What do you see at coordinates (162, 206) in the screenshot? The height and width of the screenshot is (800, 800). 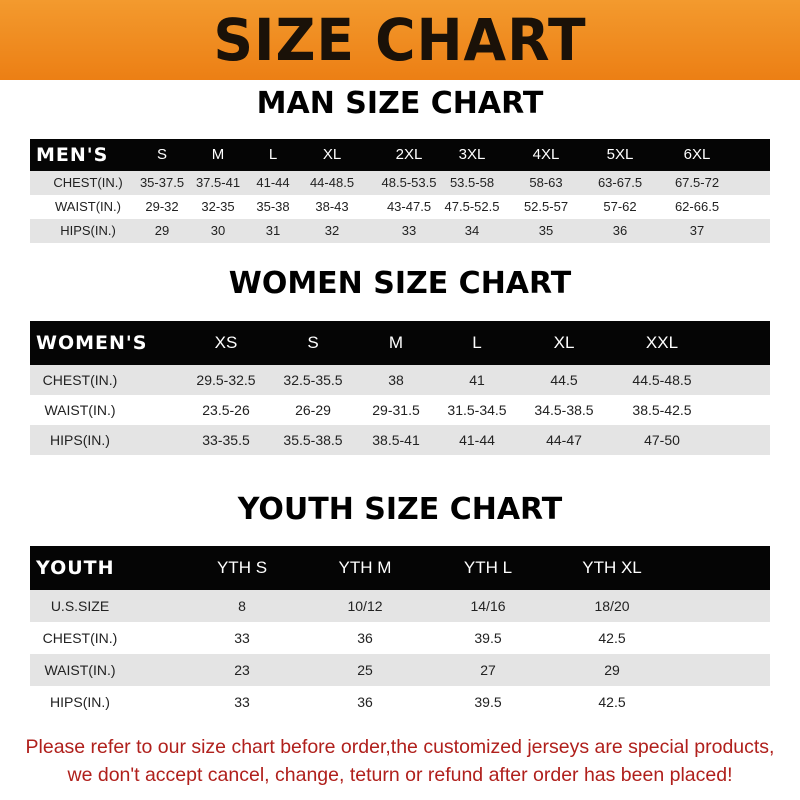 I see `measurement-cell: 29-32` at bounding box center [162, 206].